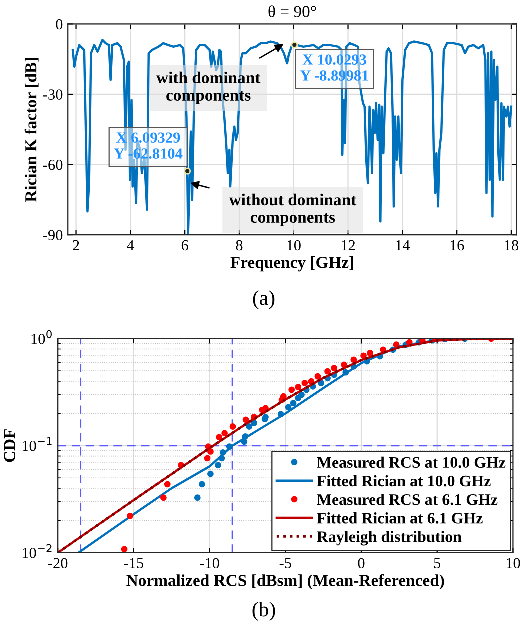 The image size is (528, 637). Describe the element at coordinates (134, 563) in the screenshot. I see `x-tick-label: -15` at that location.